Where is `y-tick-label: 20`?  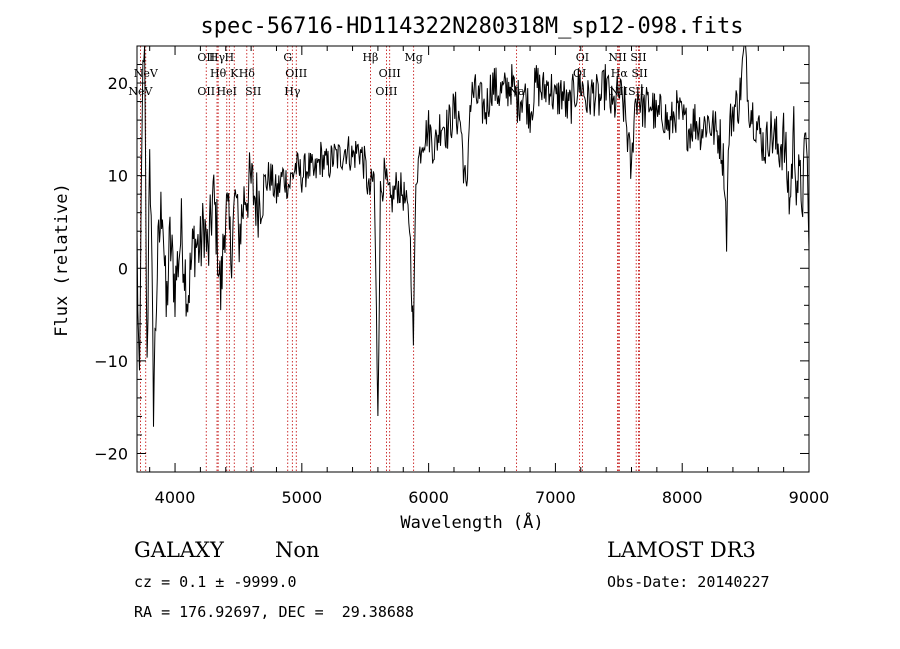
y-tick-label: 20 is located at coordinates (118, 83).